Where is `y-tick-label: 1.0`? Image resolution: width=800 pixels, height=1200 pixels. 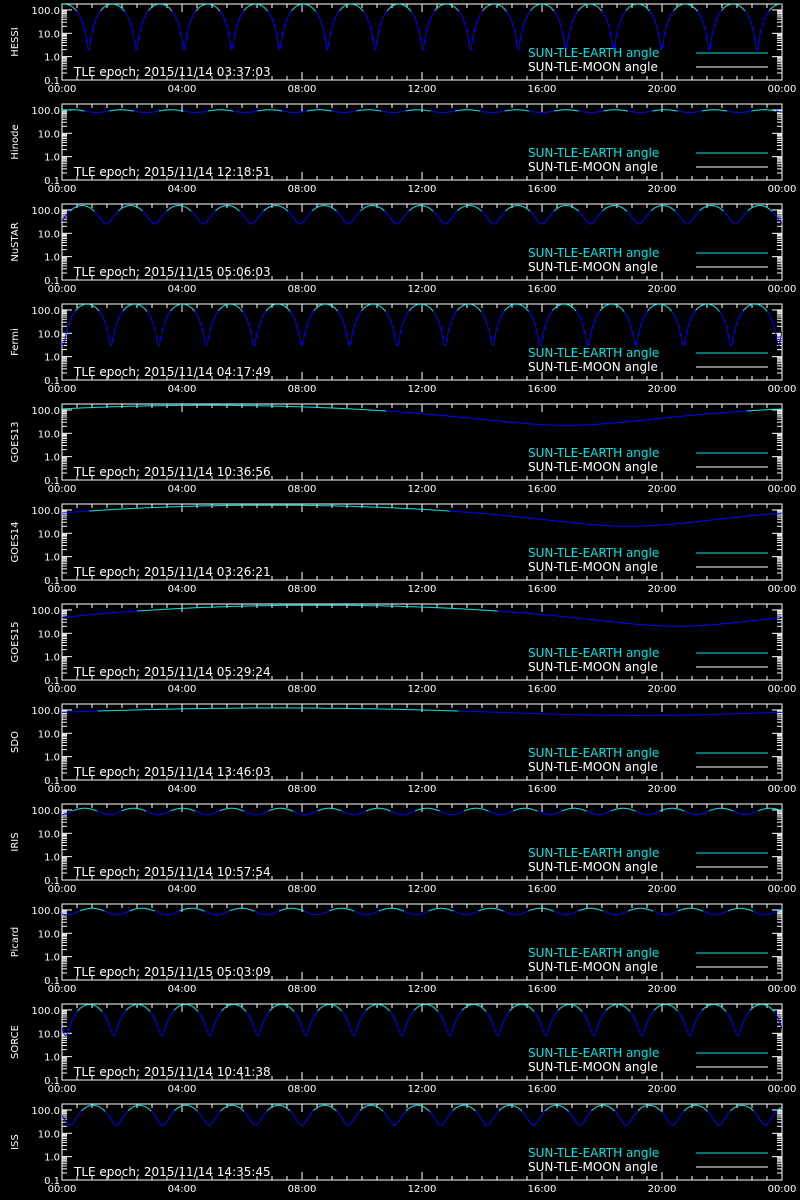 y-tick-label: 1.0 is located at coordinates (52, 858).